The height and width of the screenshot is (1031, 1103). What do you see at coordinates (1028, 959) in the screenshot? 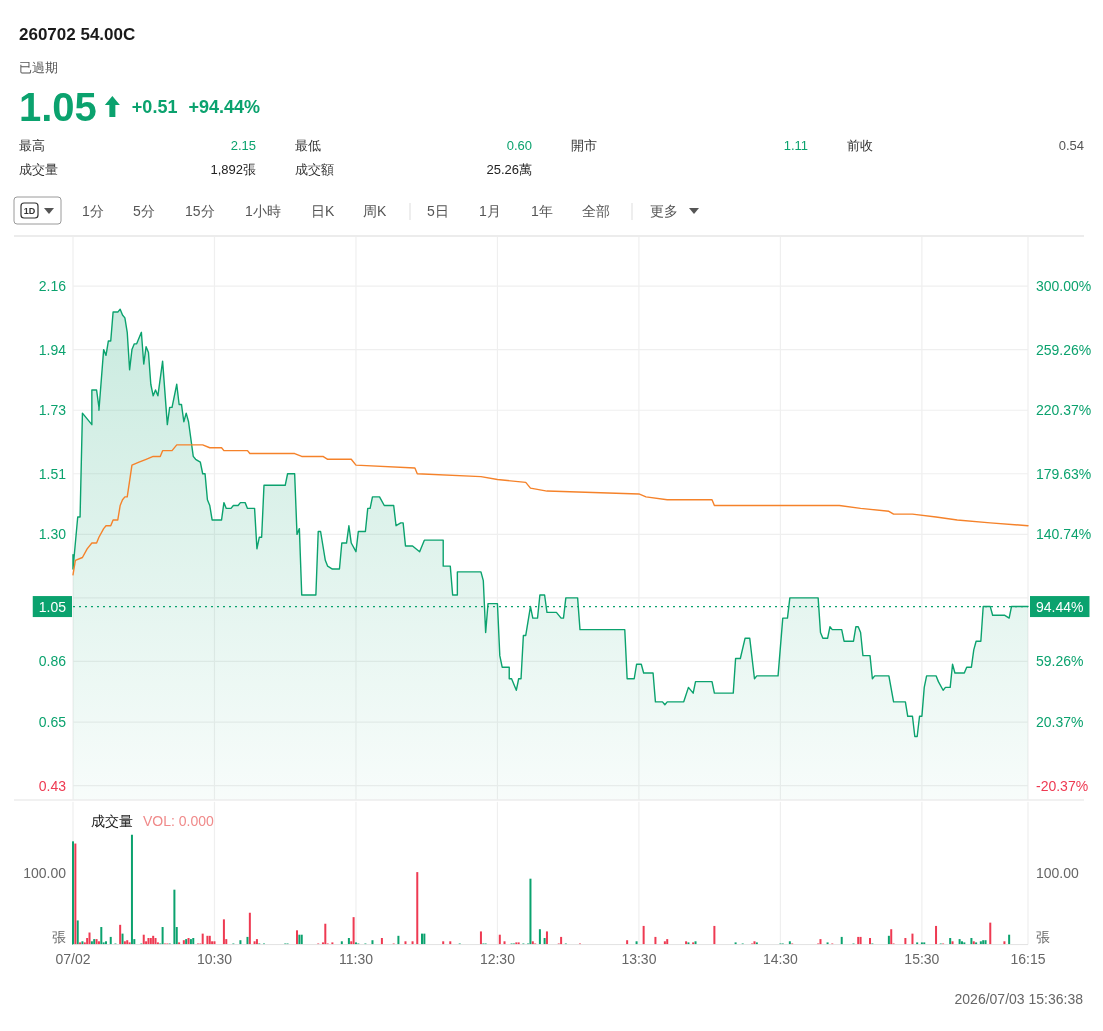
I see `x-tick-label: 16:15` at bounding box center [1028, 959].